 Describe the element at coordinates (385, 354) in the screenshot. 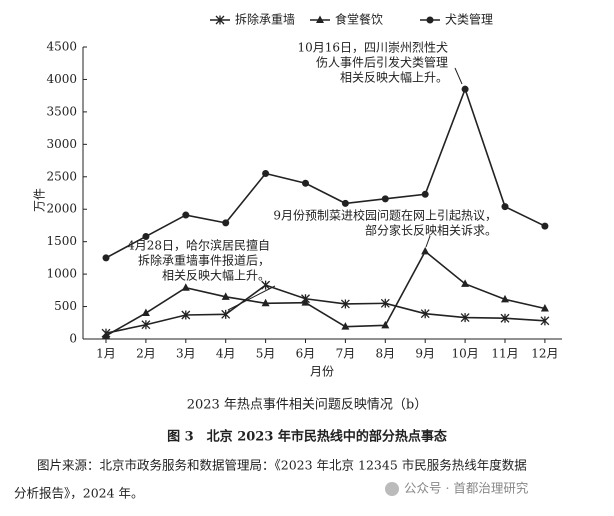

I see `x-tick-label: 8月` at that location.